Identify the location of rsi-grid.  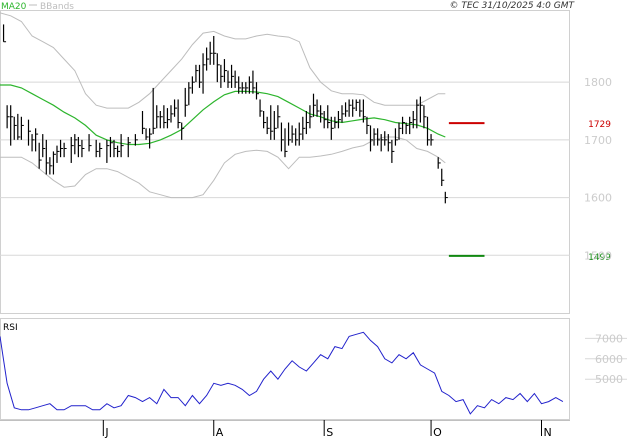
(606, 358).